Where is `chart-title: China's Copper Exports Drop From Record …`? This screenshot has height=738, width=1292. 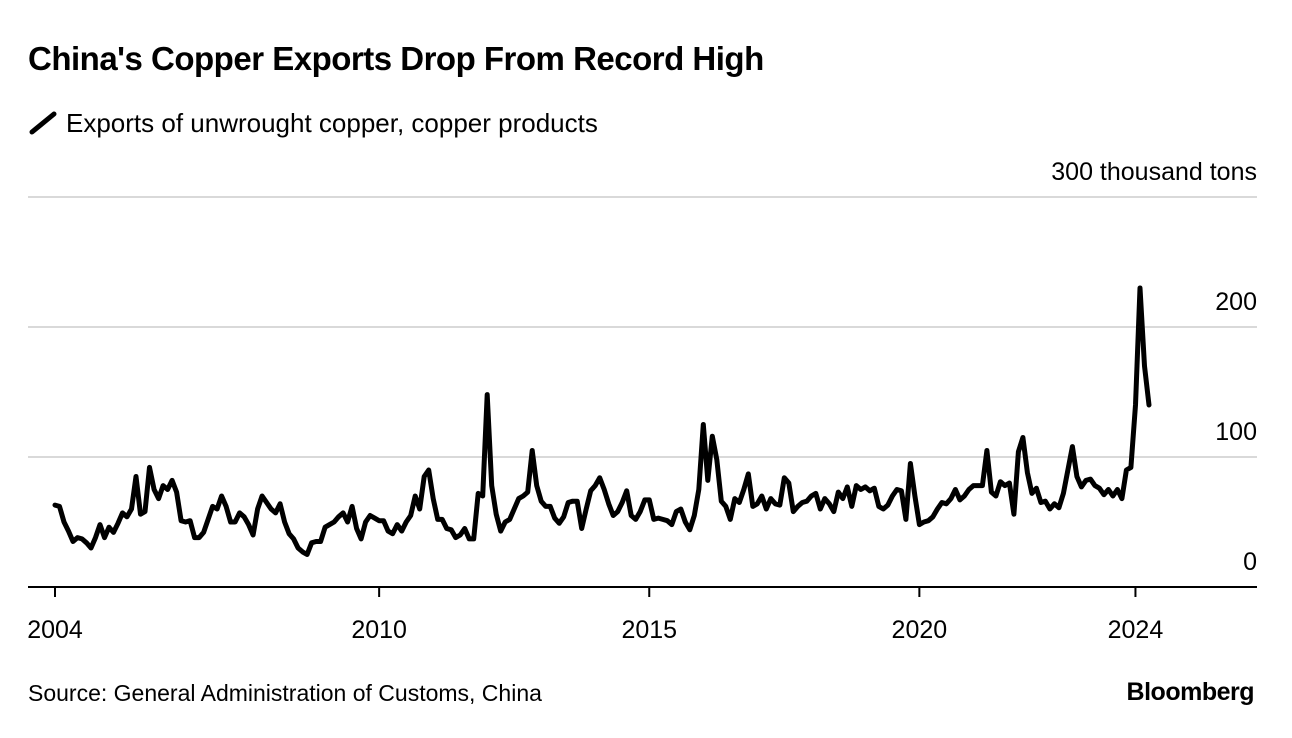 chart-title: China's Copper Exports Drop From Record … is located at coordinates (396, 58).